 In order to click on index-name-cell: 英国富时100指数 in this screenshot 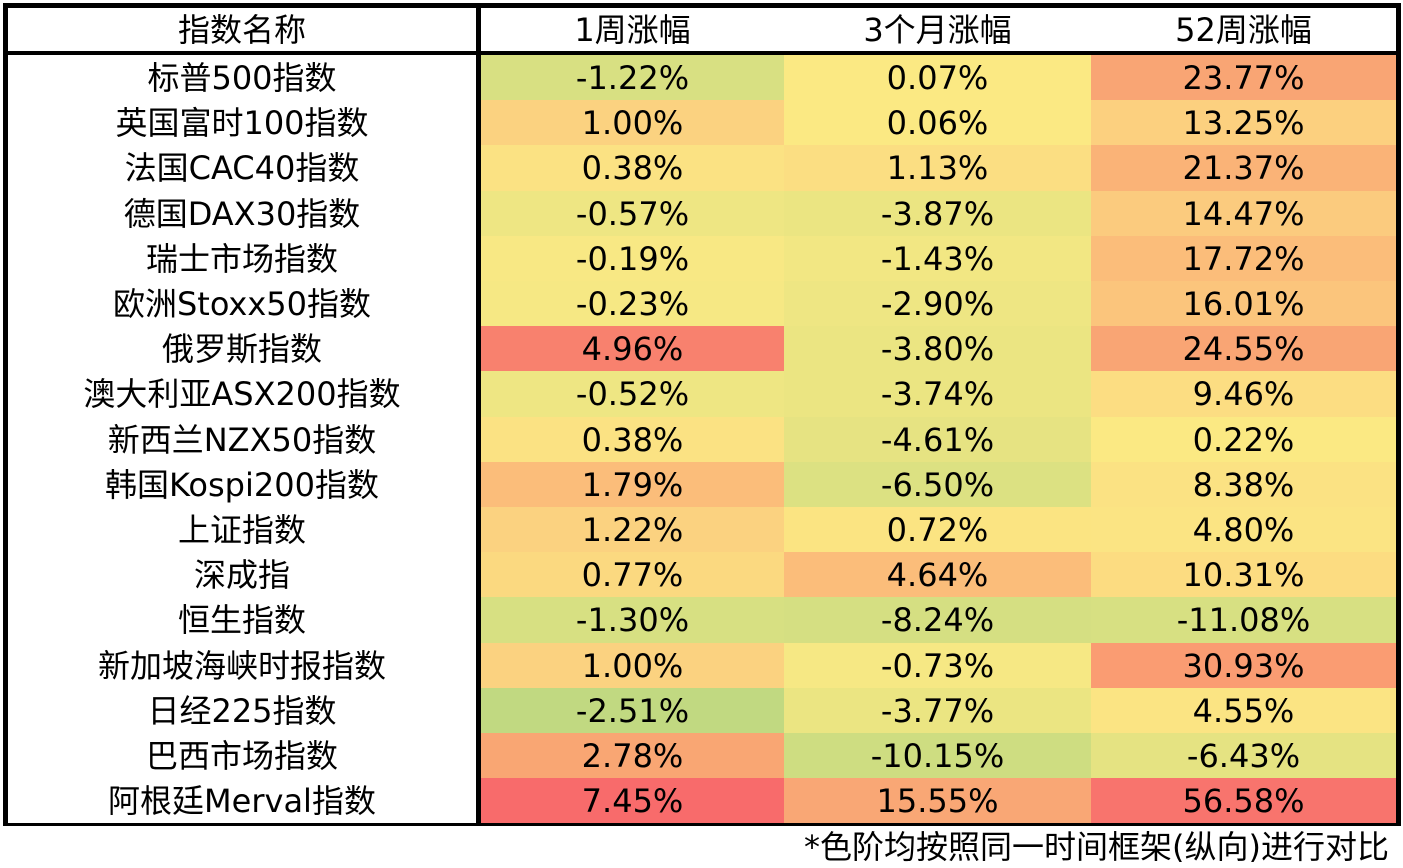, I will do `click(242, 122)`.